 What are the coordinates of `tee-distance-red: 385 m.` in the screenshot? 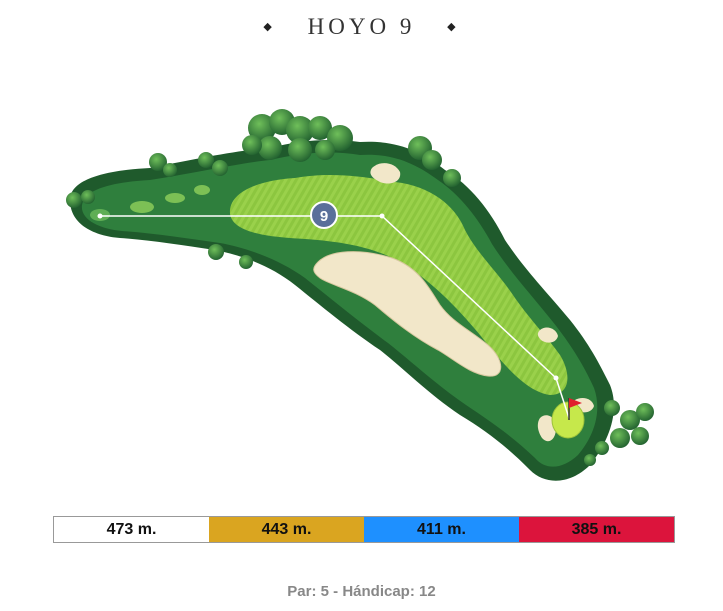 It's located at (596, 529).